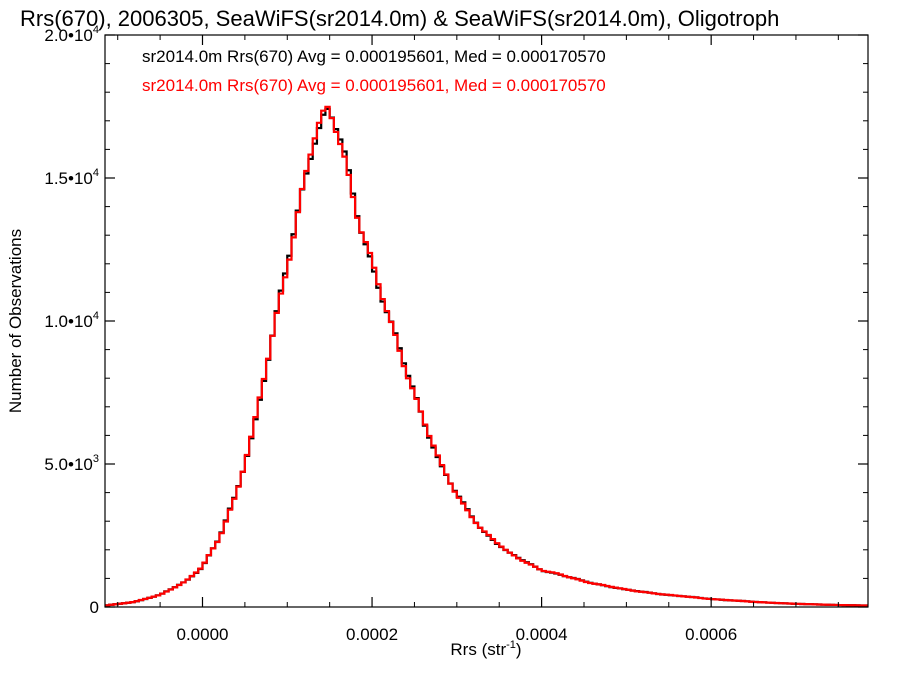 The image size is (900, 675). Describe the element at coordinates (511, 645) in the screenshot. I see `x-axis-label-sup: -1` at that location.